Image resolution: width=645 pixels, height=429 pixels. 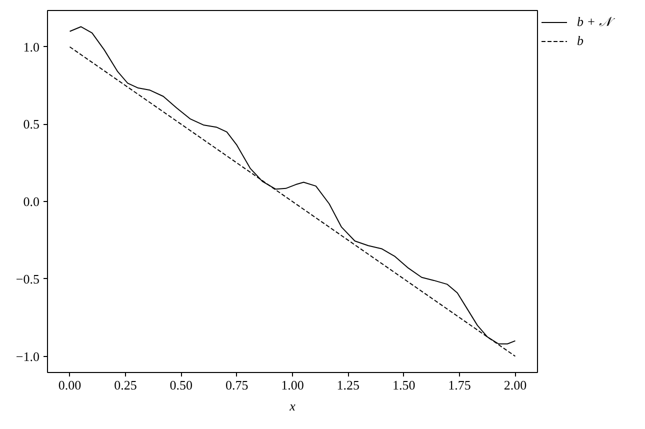 What do you see at coordinates (70, 385) in the screenshot?
I see `x-tick-label: 0.00` at bounding box center [70, 385].